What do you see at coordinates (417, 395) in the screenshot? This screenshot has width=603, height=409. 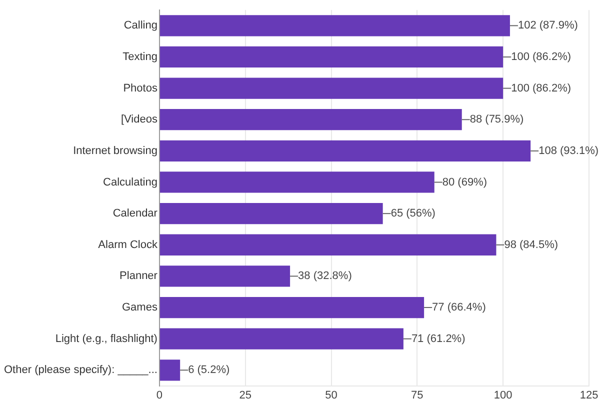 I see `x-tick-label: 75` at bounding box center [417, 395].